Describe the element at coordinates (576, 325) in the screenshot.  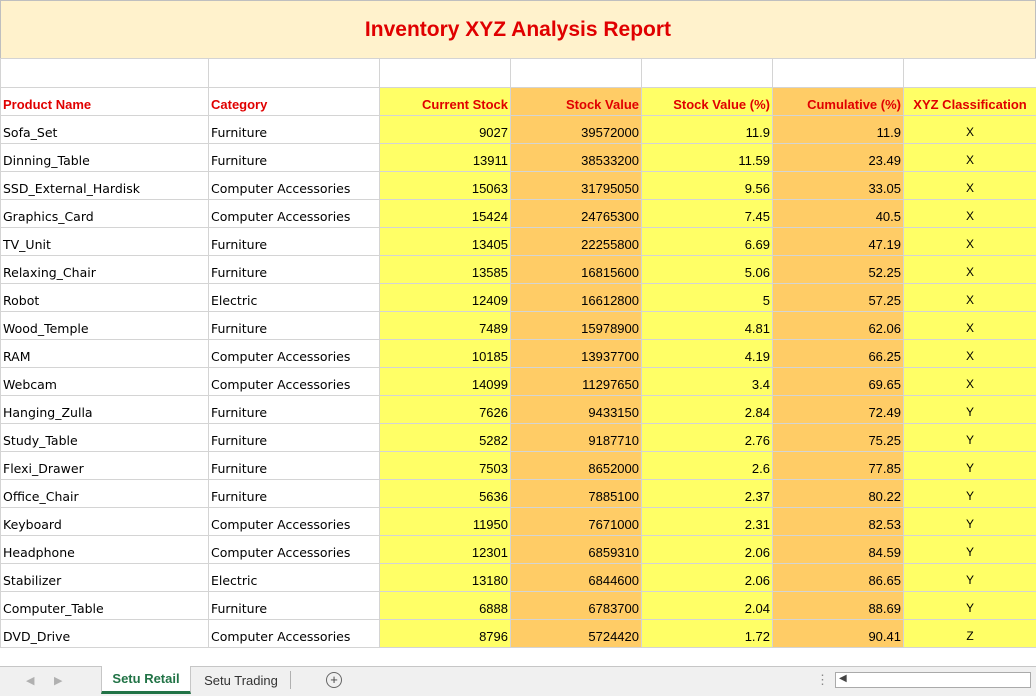
I see `cell-stock-value: 15978900` at that location.